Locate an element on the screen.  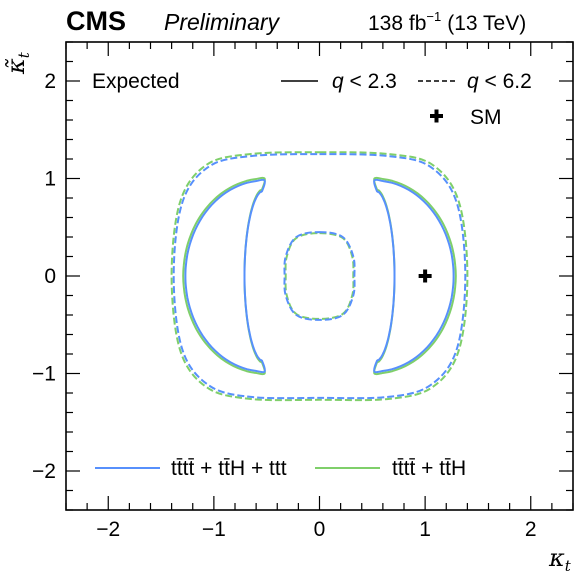
contour-solid-right is located at coordinates (414, 276).